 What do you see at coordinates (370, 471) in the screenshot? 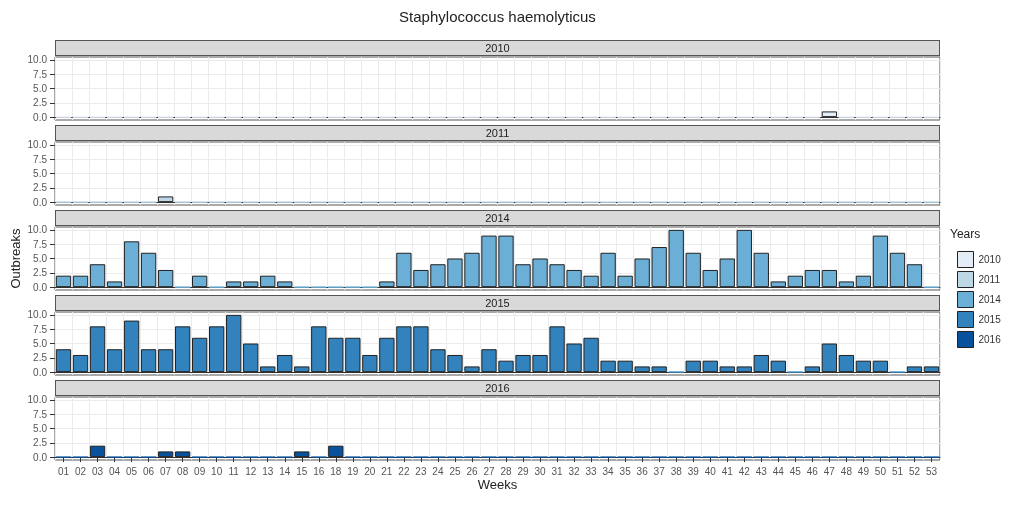
I see `x-tick-label: 20` at bounding box center [370, 471].